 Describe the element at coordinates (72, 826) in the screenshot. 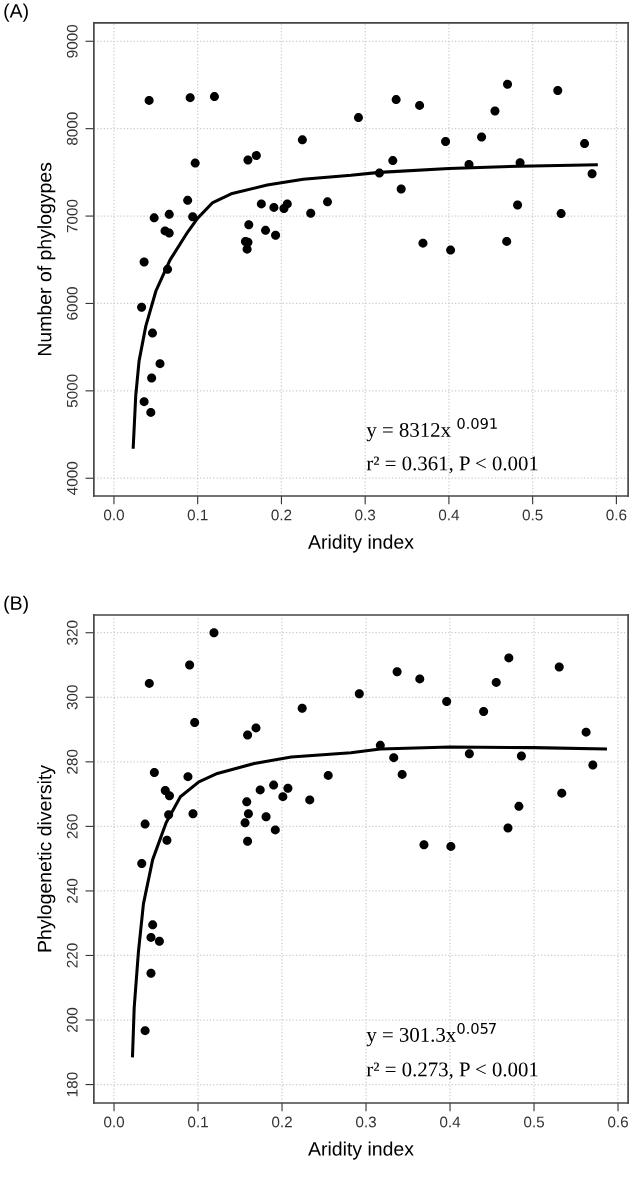

I see `y-tick-label: 260` at that location.